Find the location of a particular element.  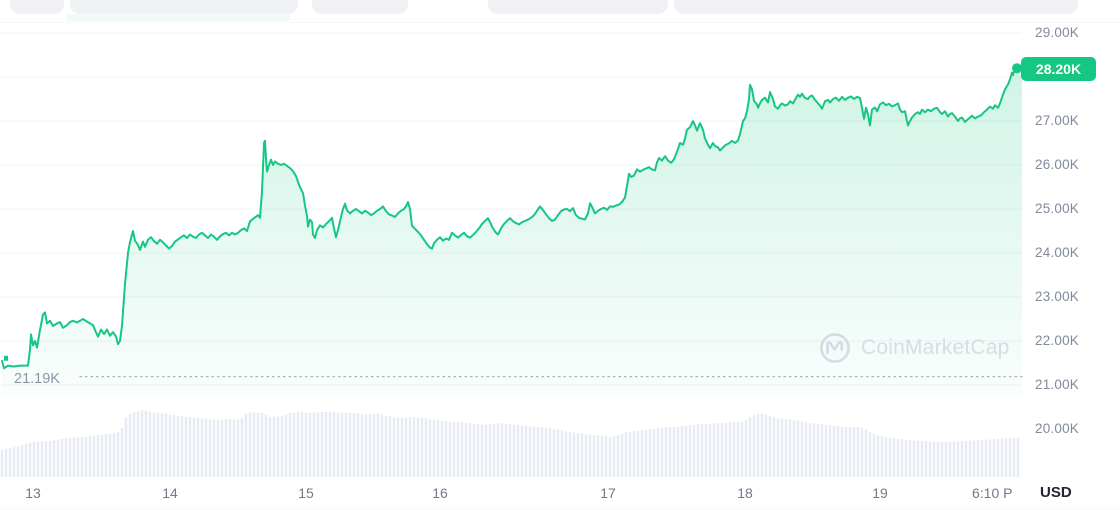

y-axis-label: 20.00K is located at coordinates (1057, 428).